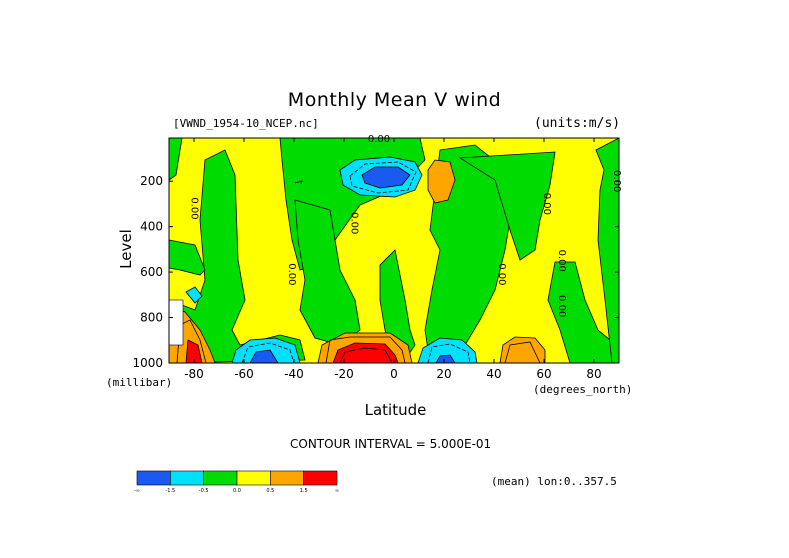 Image resolution: width=789 pixels, height=558 pixels. What do you see at coordinates (194, 374) in the screenshot?
I see `x-tick-label: -80` at bounding box center [194, 374].